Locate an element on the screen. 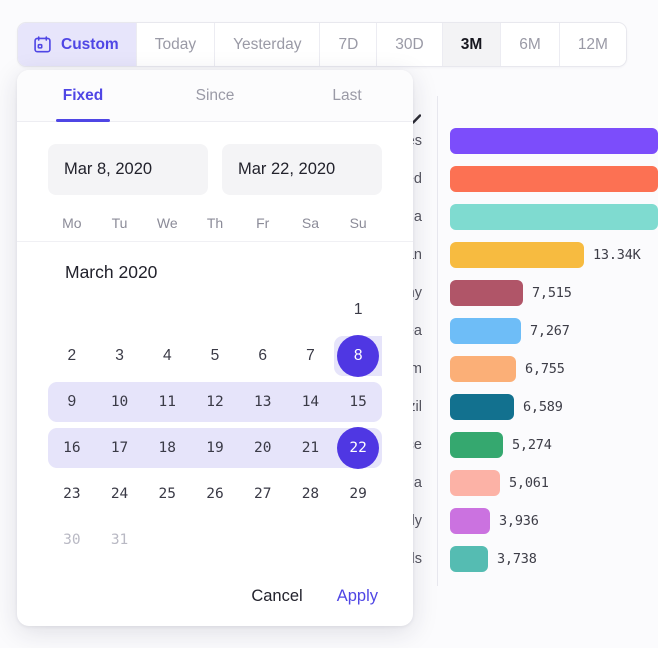 Image resolution: width=658 pixels, height=648 pixels. calendar-day-24: 24 is located at coordinates (120, 494).